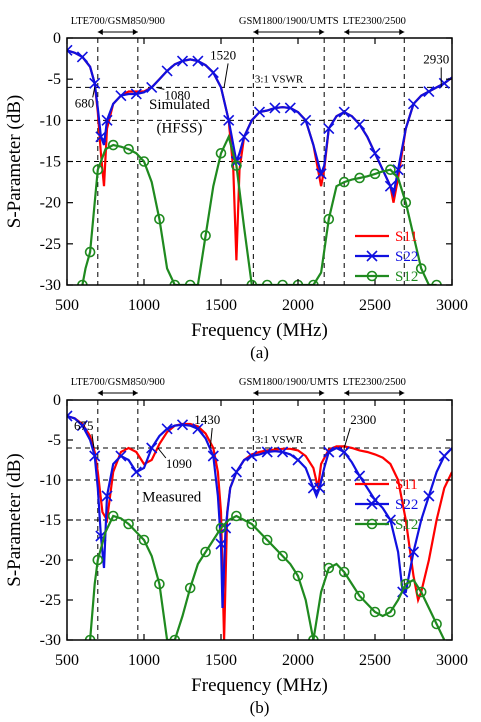 The height and width of the screenshot is (722, 481). What do you see at coordinates (221, 305) in the screenshot?
I see `x-tick-label: 1500` at bounding box center [221, 305].